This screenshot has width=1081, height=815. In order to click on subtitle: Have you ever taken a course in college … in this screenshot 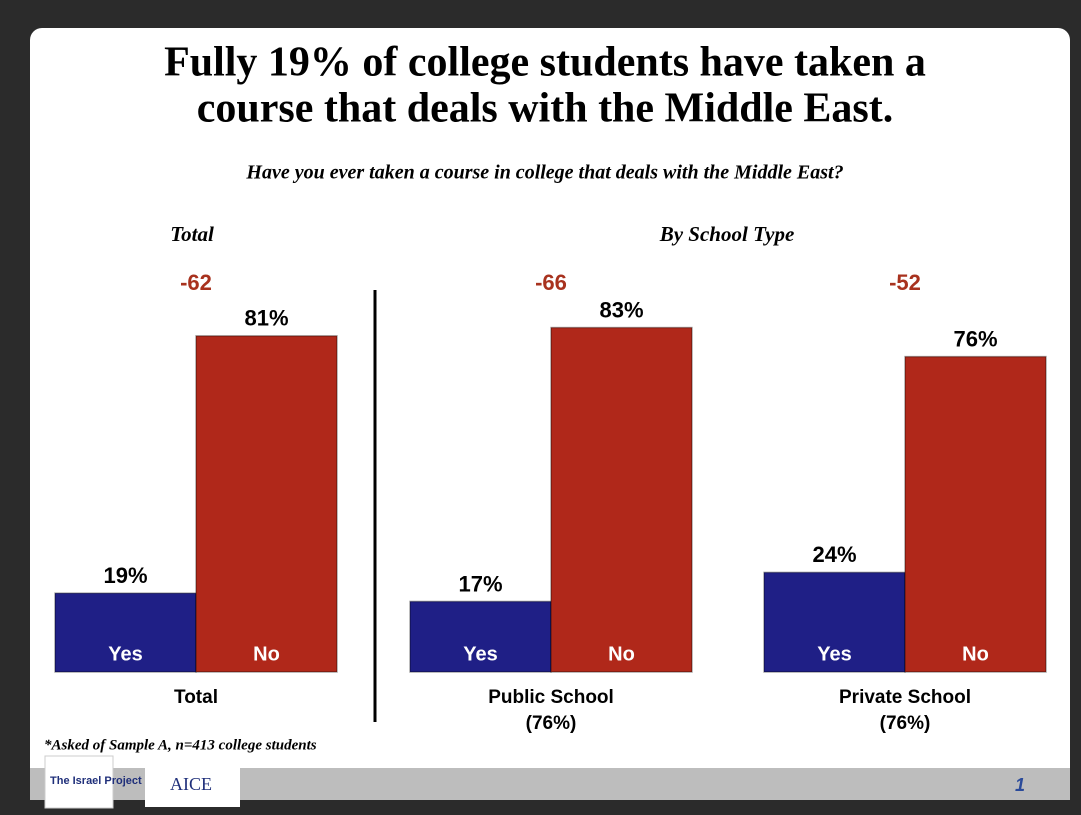, I will do `click(544, 173)`.